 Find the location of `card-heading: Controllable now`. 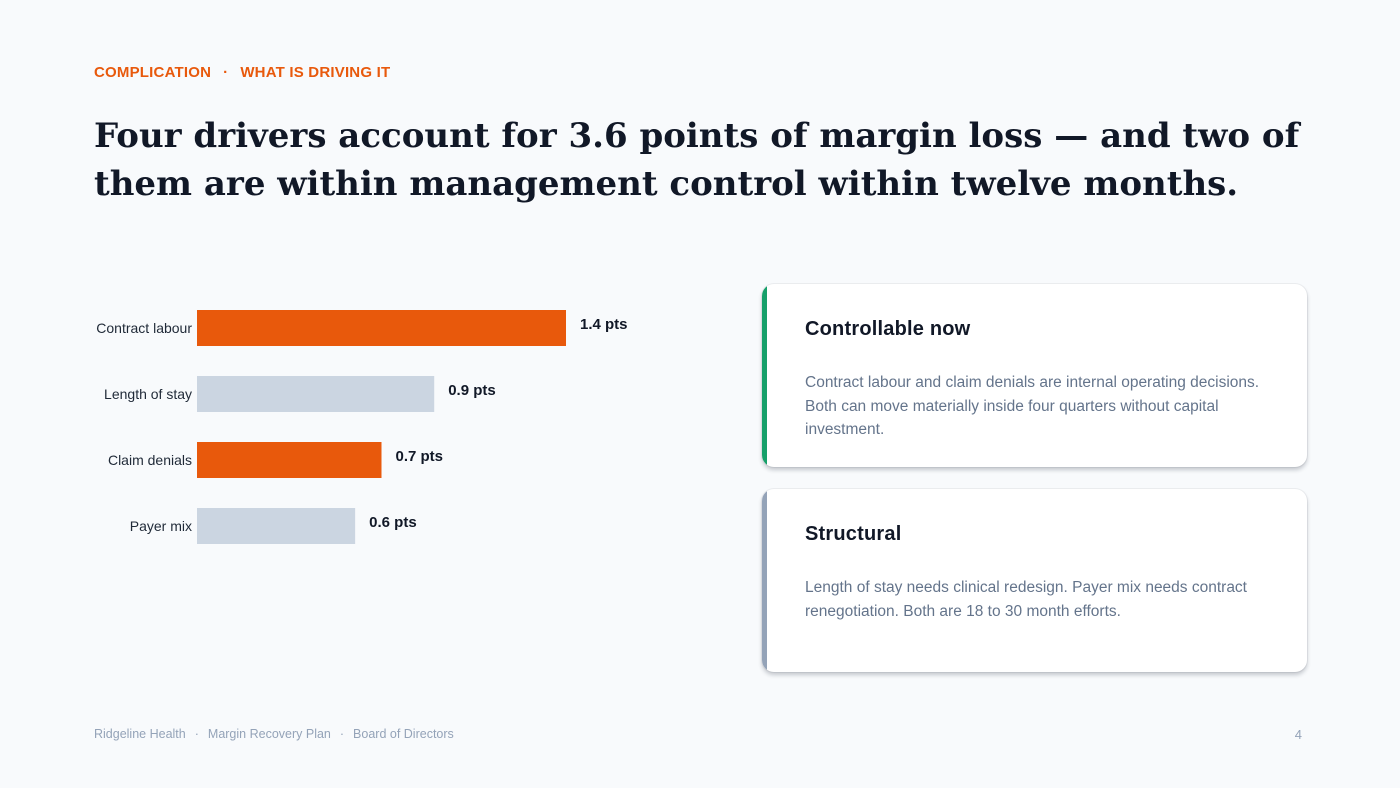

card-heading: Controllable now is located at coordinates (888, 329).